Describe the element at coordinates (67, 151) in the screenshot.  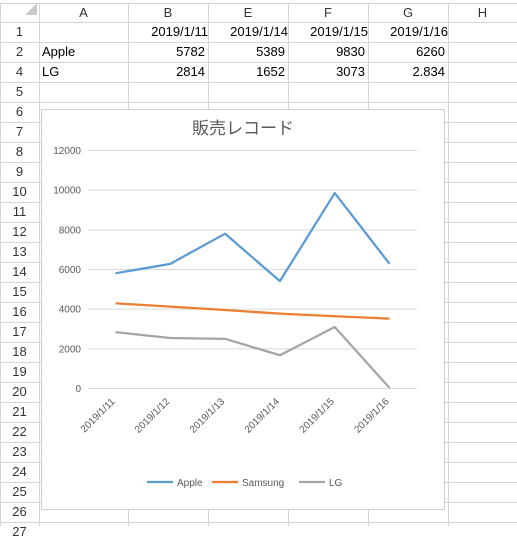
I see `y-tick-label: 12000` at that location.